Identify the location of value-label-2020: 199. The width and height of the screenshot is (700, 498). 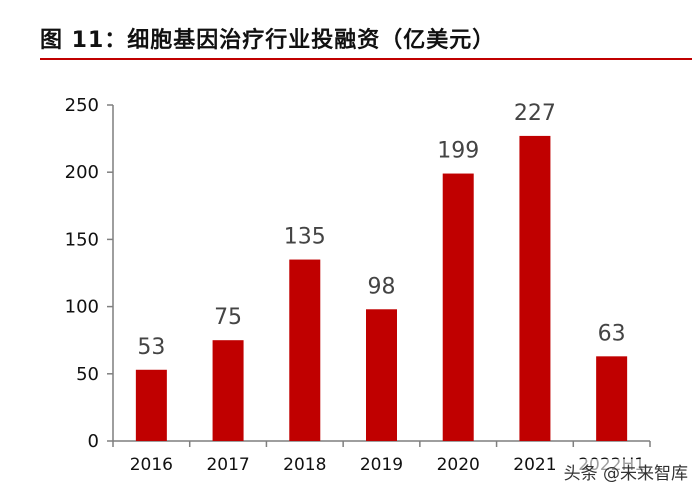
(458, 151).